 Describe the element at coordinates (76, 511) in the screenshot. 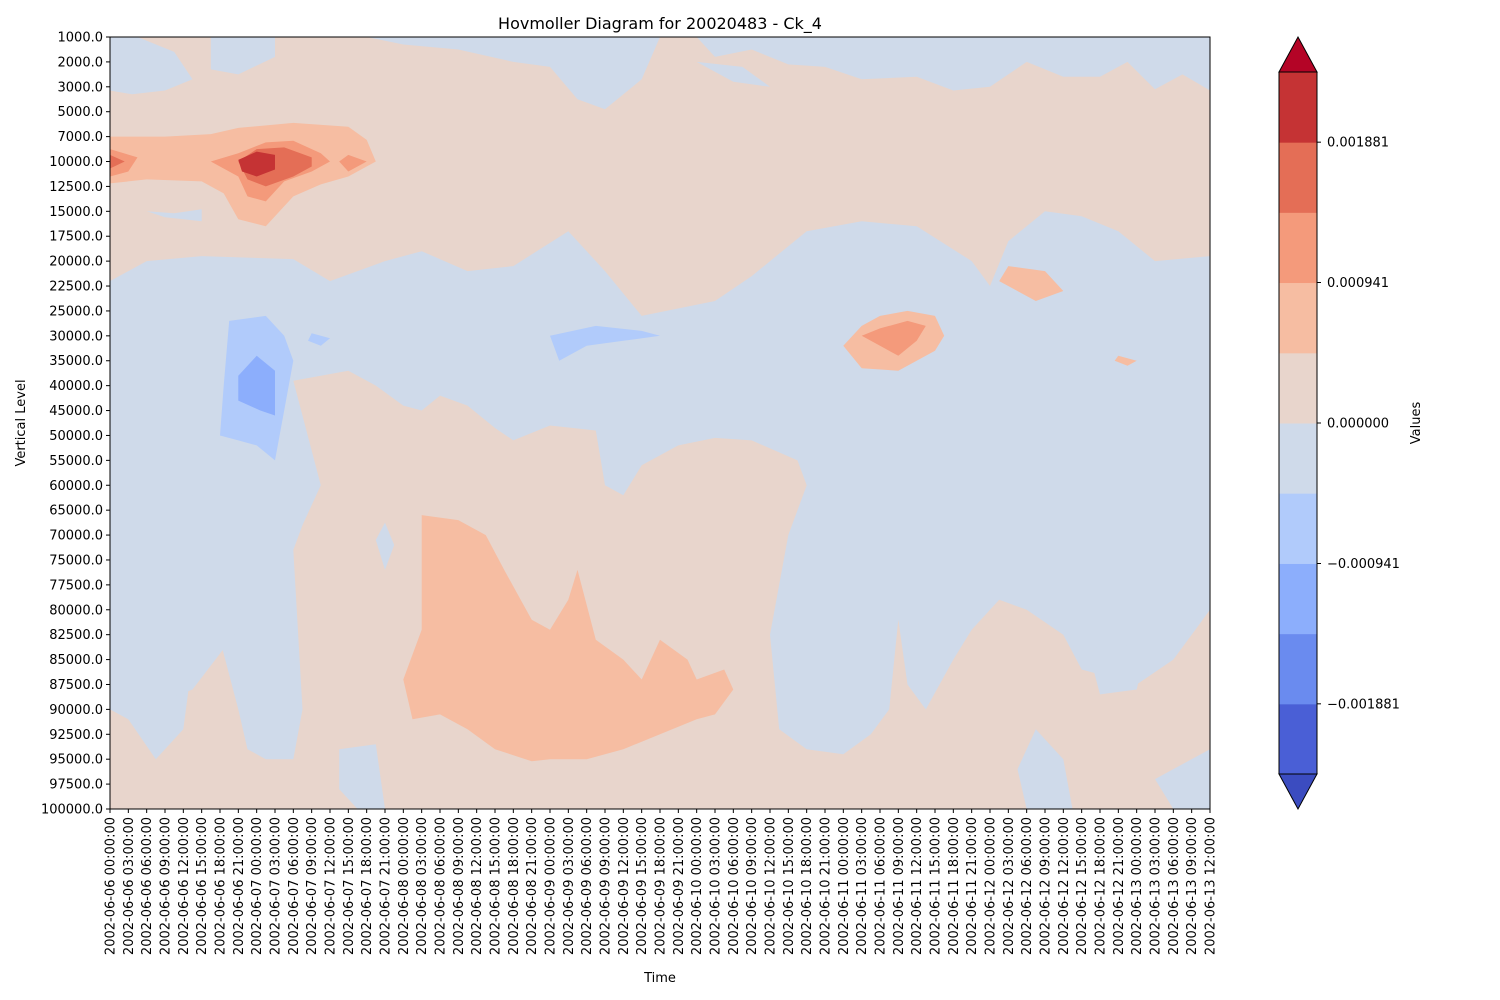

I see `y-tick-label: 65000.0` at that location.